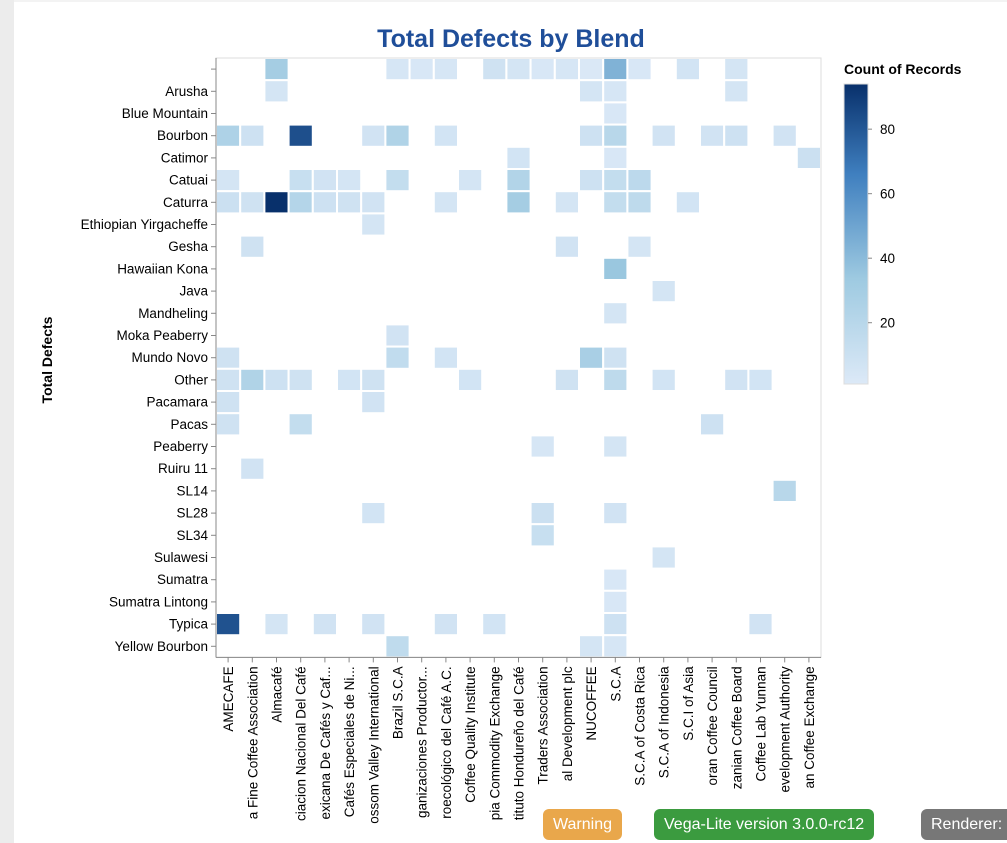 This screenshot has height=843, width=1007. Describe the element at coordinates (228, 135) in the screenshot. I see `heatmap-cell: AMECAFE / Bourbon: 25` at that location.